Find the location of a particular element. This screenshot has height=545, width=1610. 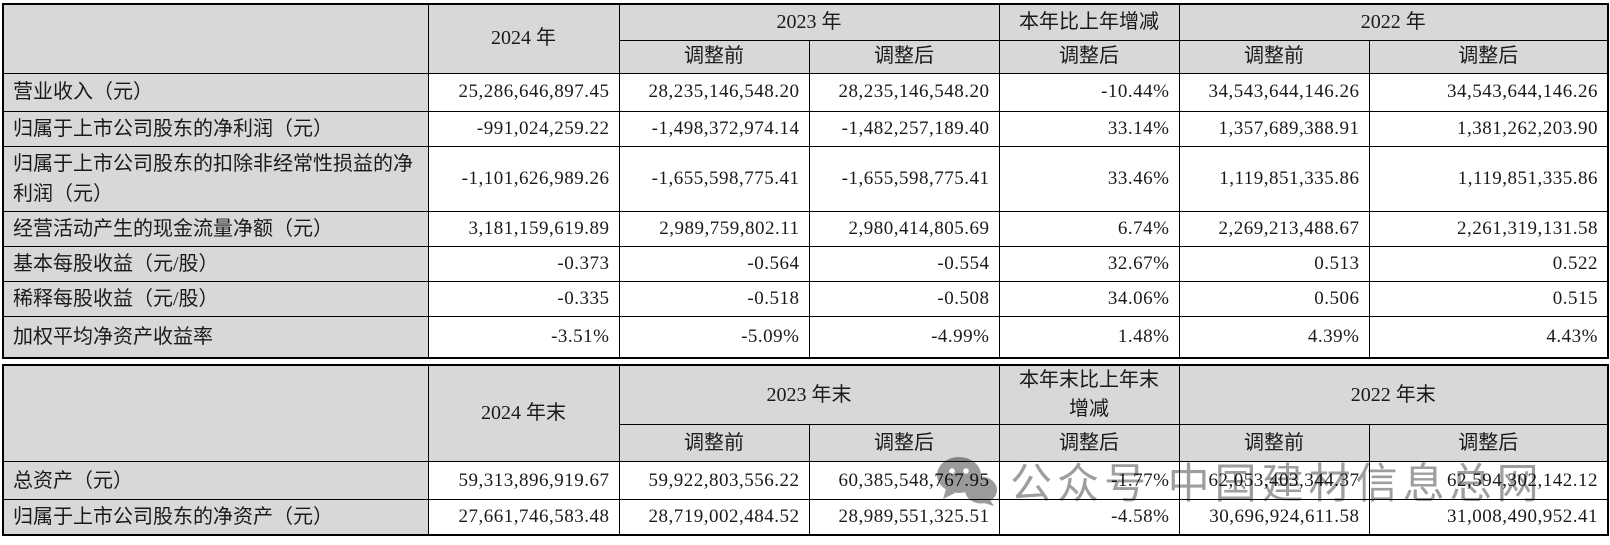

row-label-net-profit: 归属于上市公司股东的净利润（元） is located at coordinates (215, 128).